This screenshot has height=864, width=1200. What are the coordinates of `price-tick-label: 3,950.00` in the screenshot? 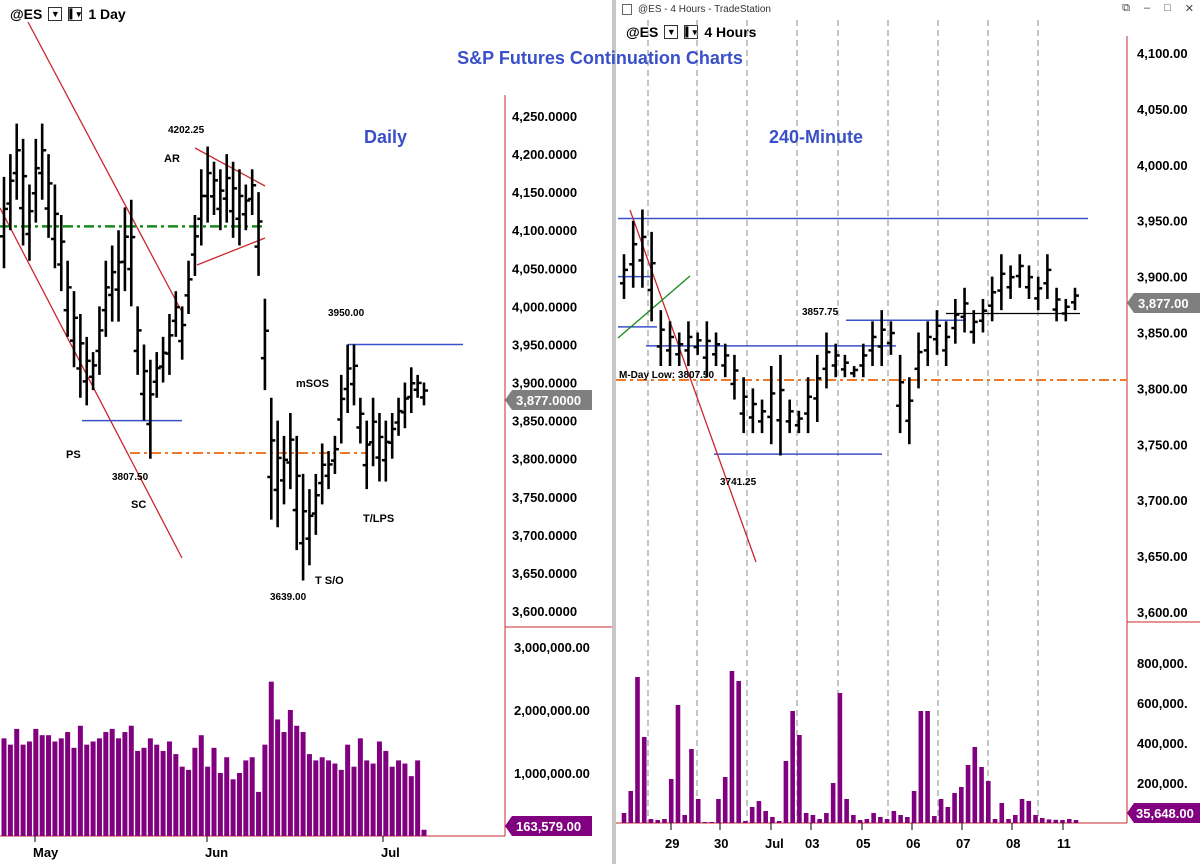 It's located at (1162, 221).